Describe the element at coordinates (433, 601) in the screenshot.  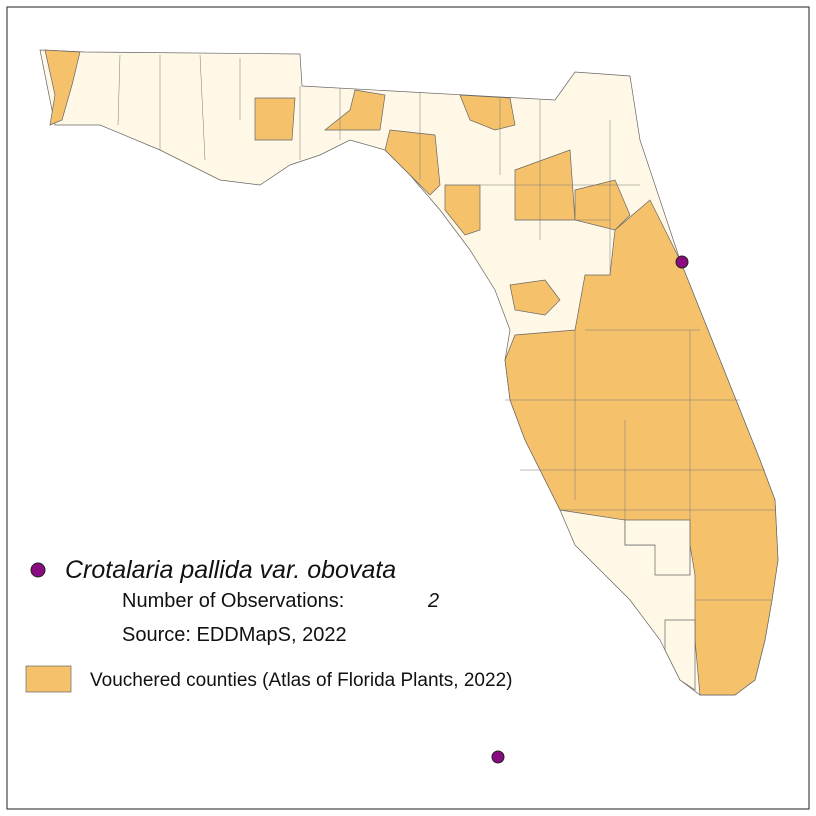
I see `observations-count: 2` at that location.